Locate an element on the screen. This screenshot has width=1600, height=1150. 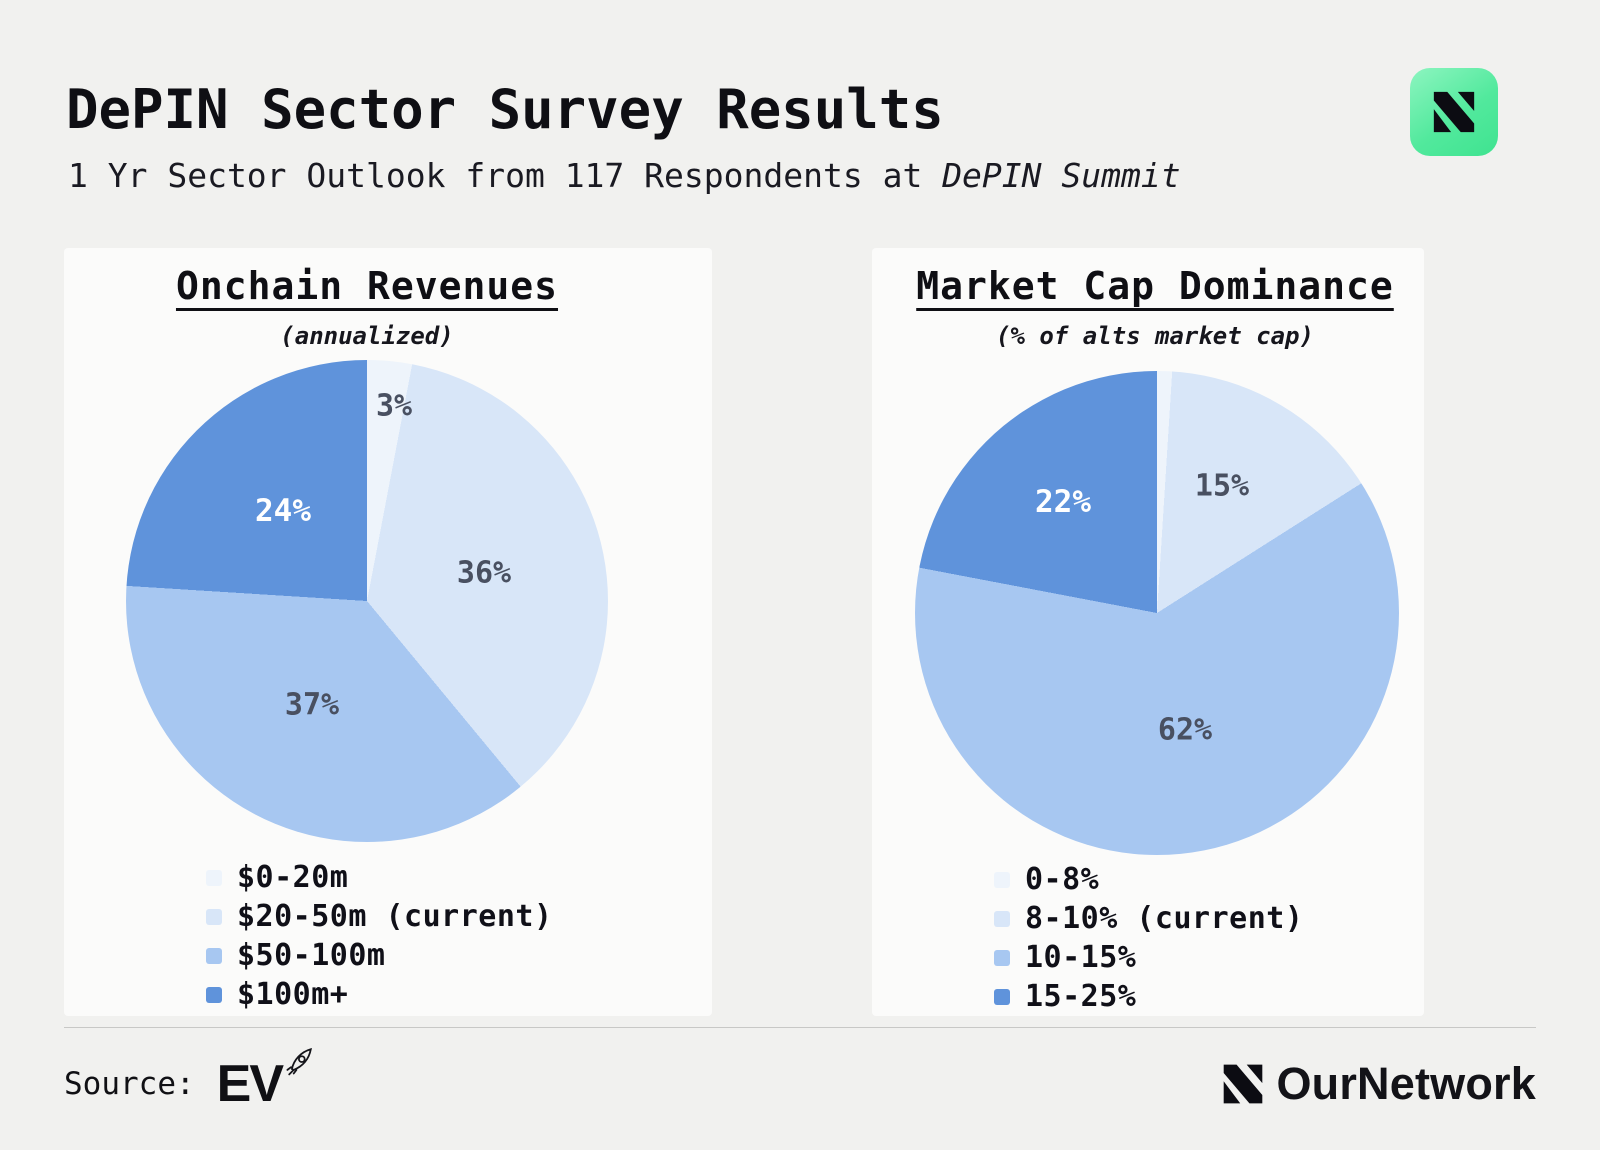
page-title: DePIN Sector Survey Results is located at coordinates (505, 109).